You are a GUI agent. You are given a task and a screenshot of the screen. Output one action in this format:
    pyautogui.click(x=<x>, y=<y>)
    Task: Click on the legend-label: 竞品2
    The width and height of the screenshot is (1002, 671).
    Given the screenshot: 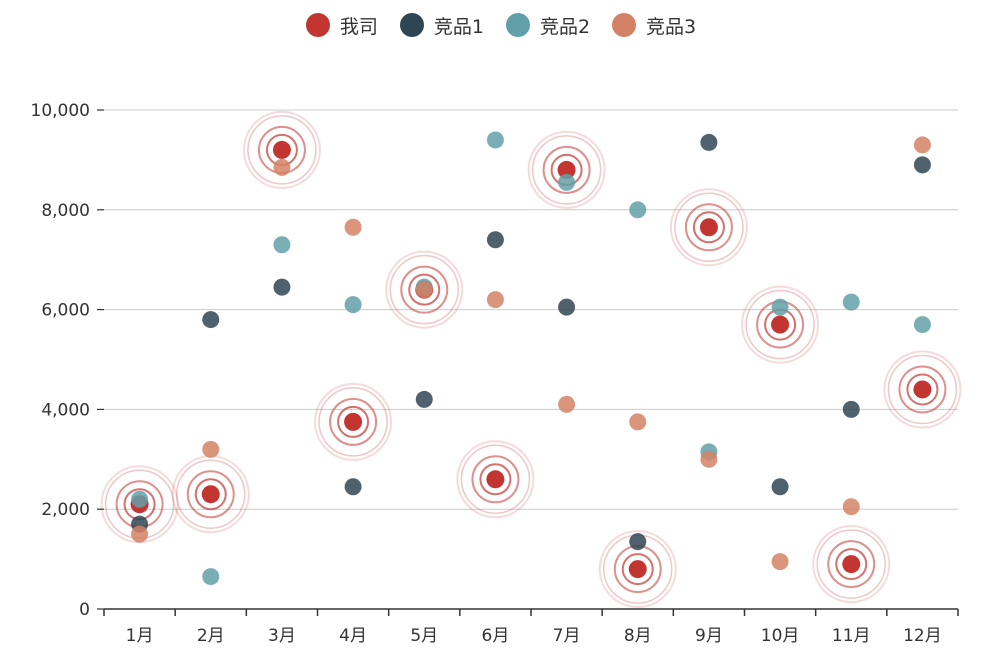 What is the action you would take?
    pyautogui.click(x=565, y=26)
    